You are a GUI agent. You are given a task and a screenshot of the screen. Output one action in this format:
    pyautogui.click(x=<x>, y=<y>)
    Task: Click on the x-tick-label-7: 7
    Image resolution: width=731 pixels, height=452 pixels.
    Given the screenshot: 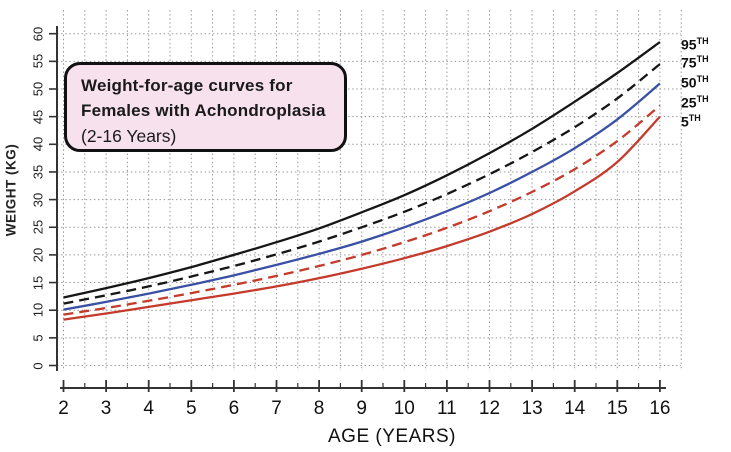 What is the action you would take?
    pyautogui.click(x=276, y=408)
    